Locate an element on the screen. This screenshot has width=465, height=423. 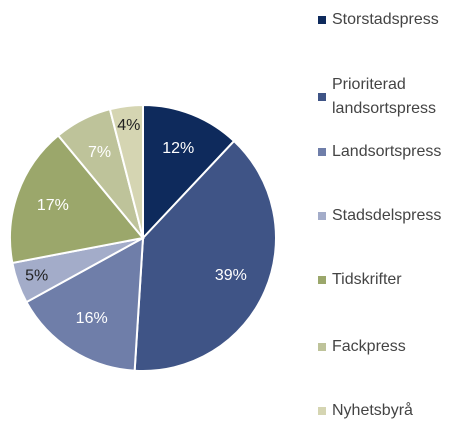
legend-item: Fackpress is located at coordinates (391, 347).